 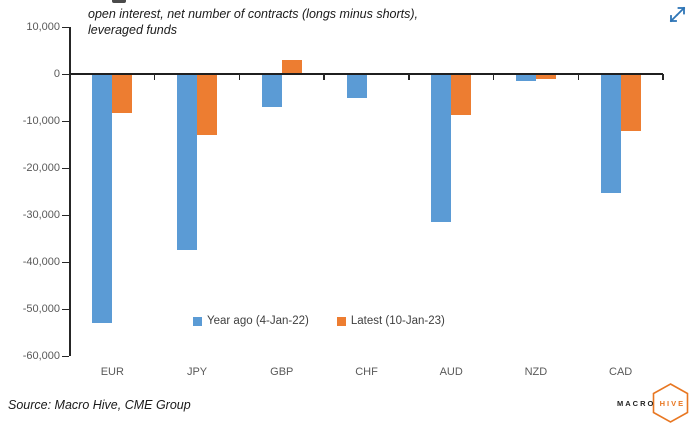 What do you see at coordinates (197, 321) in the screenshot?
I see `legend-swatch-year-ago` at bounding box center [197, 321].